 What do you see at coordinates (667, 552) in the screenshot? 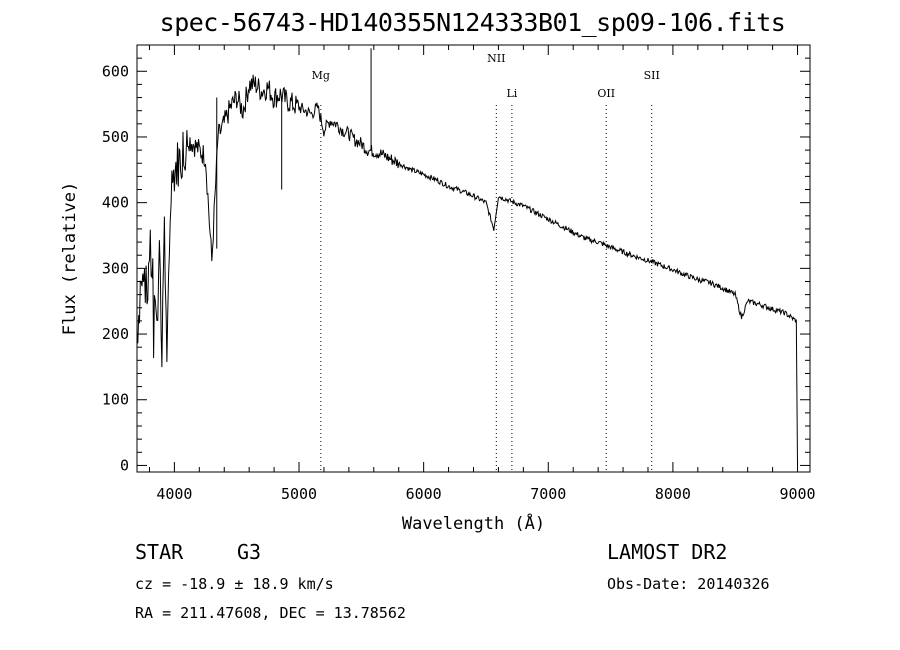
I see `survey-name: LAMOST DR2` at bounding box center [667, 552].